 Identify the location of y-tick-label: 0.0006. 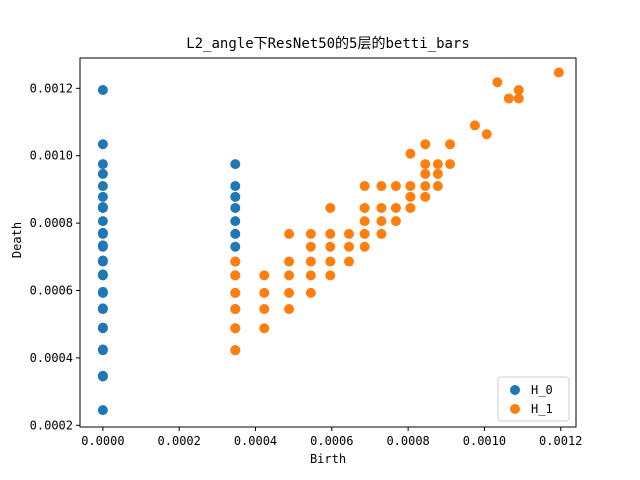
(51, 291).